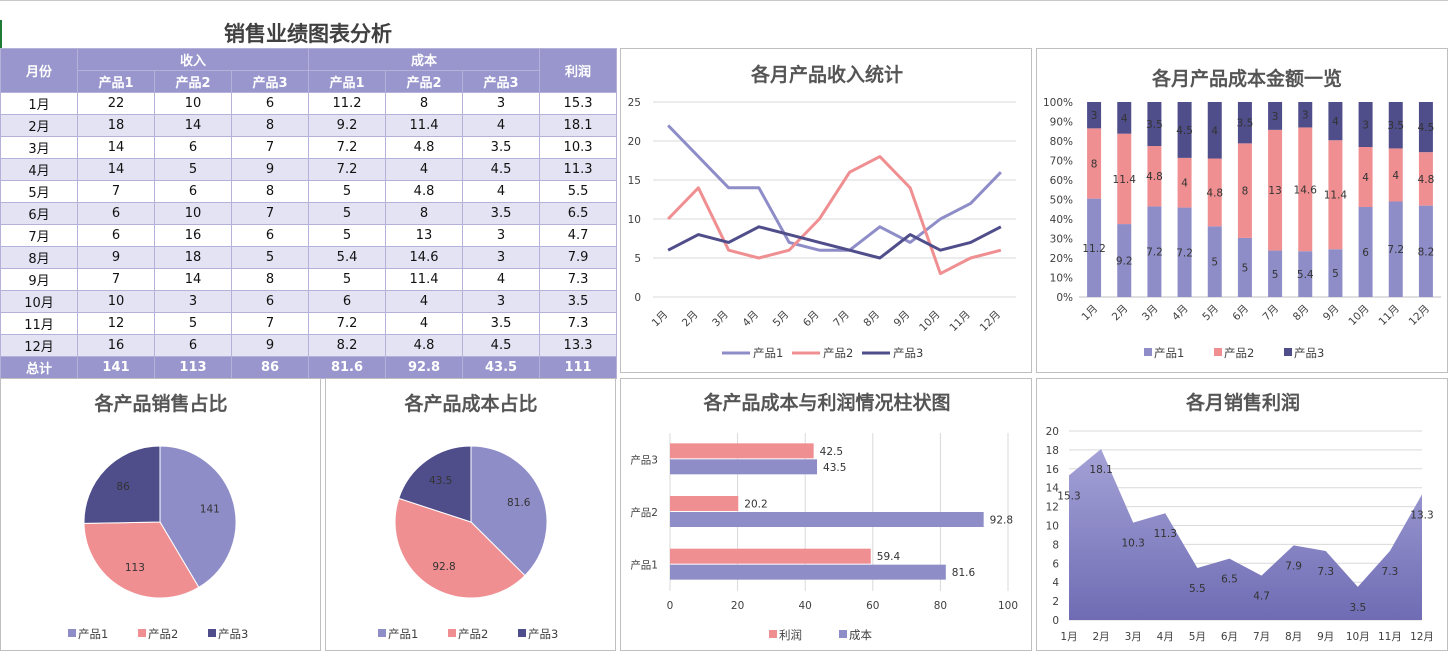 This screenshot has width=1448, height=652. Describe the element at coordinates (578, 213) in the screenshot. I see `table-cell: 6.5` at that location.